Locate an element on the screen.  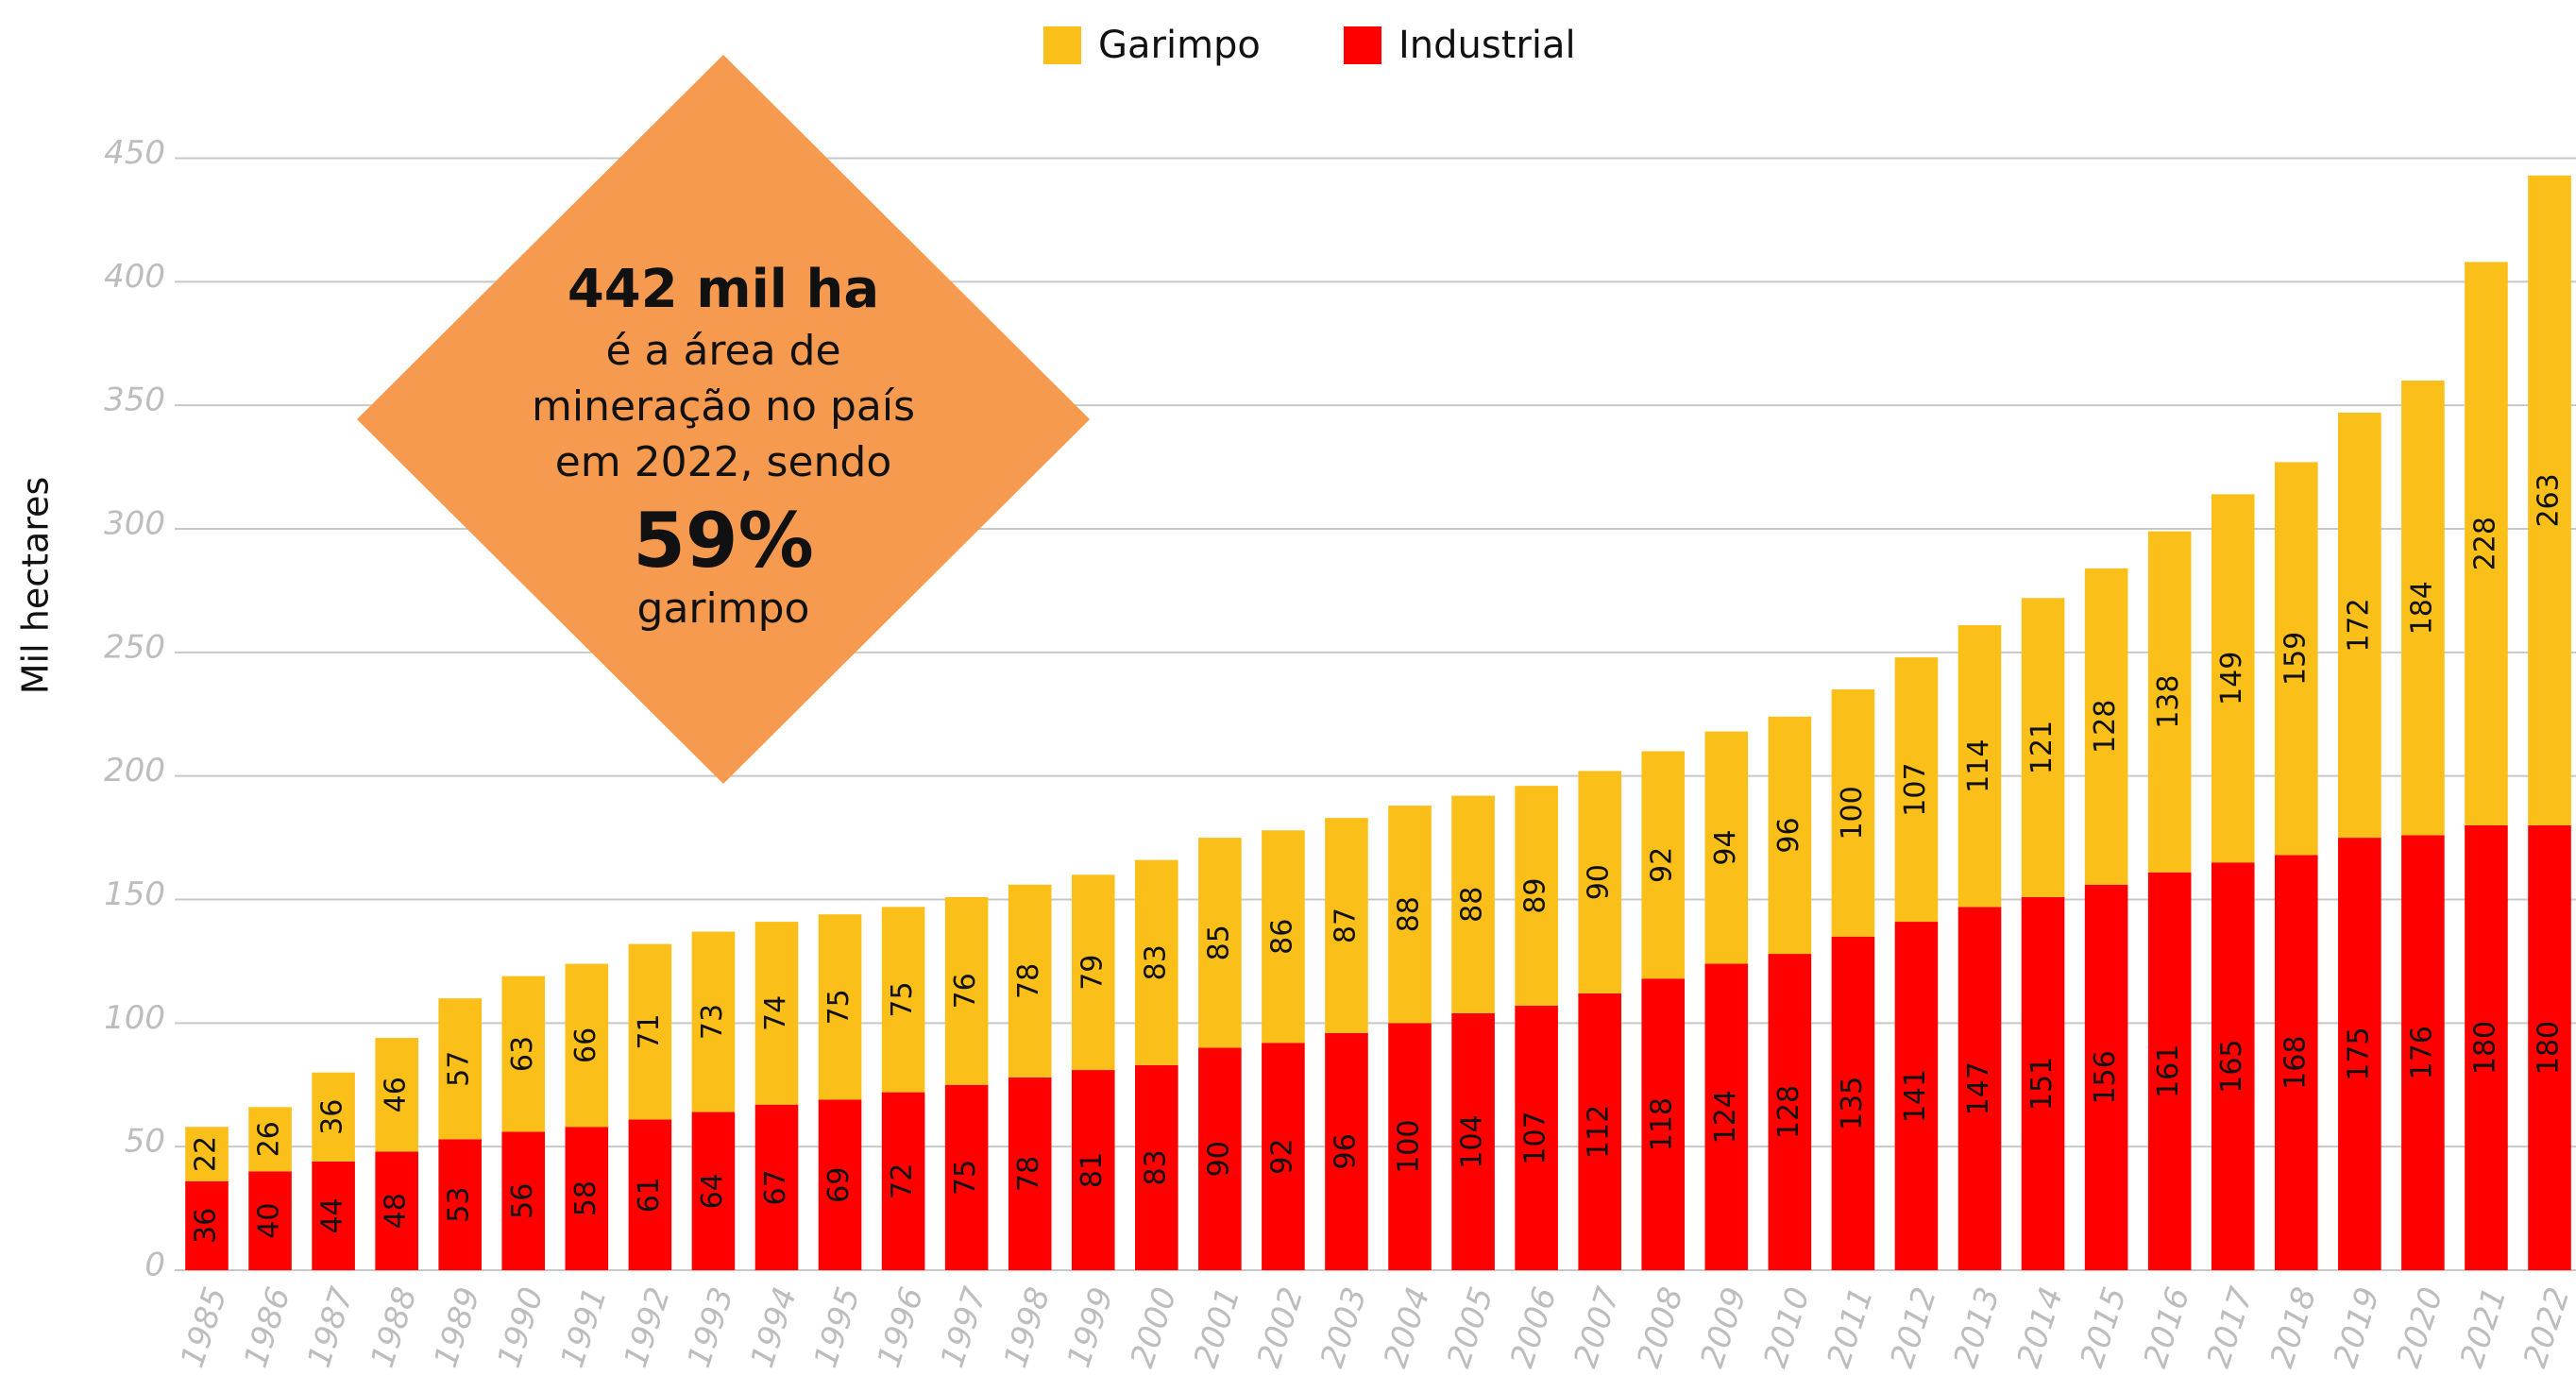
value-label: 48 is located at coordinates (396, 1211).